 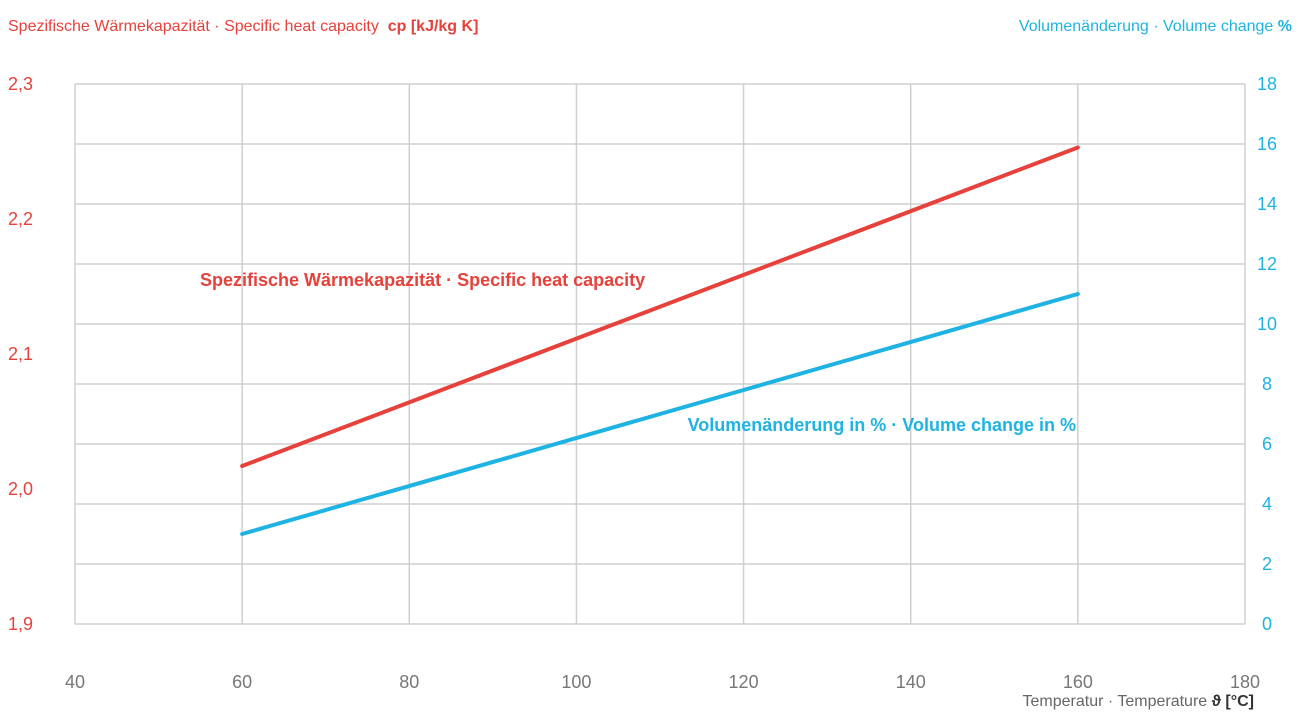 I want to click on right-axis-unit: %, so click(x=1284, y=26).